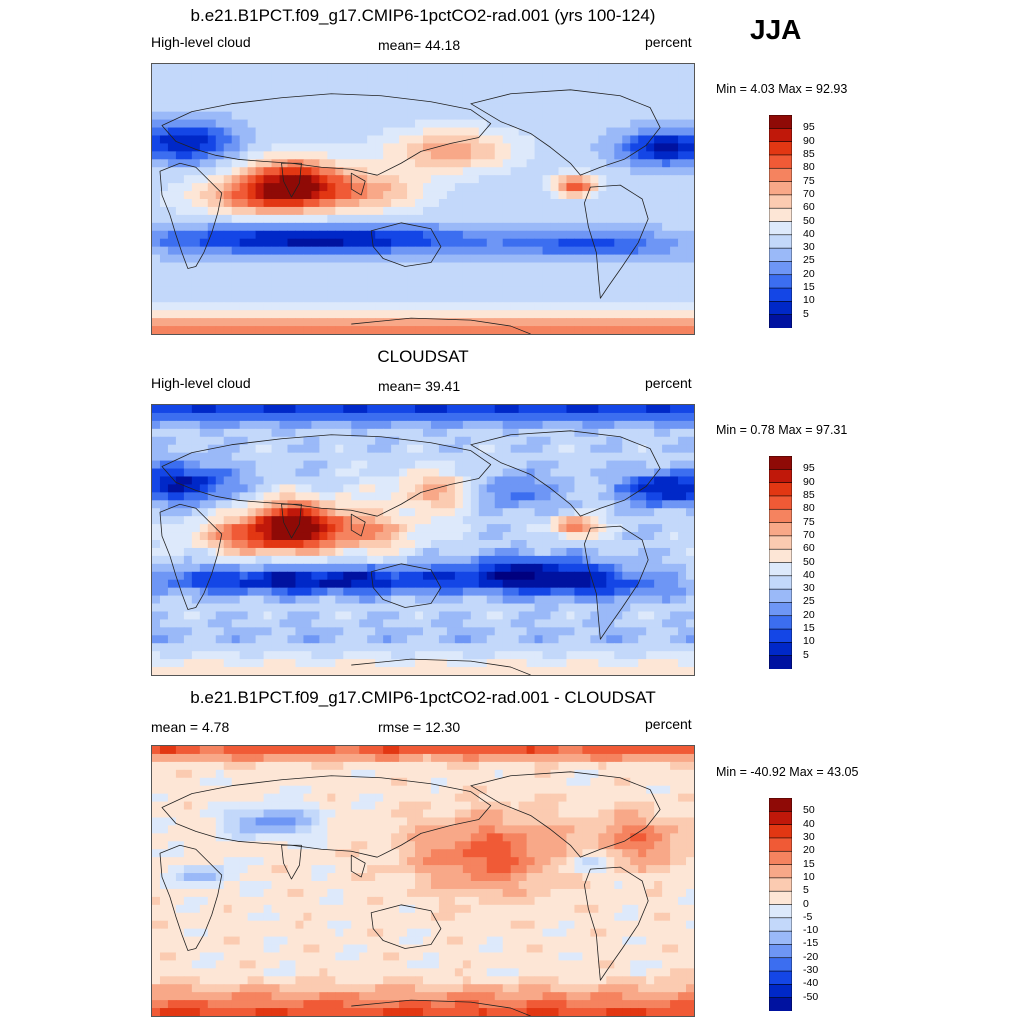 The height and width of the screenshot is (1024, 1024). What do you see at coordinates (811, 996) in the screenshot?
I see `colorbar-tick-label: -50` at bounding box center [811, 996].